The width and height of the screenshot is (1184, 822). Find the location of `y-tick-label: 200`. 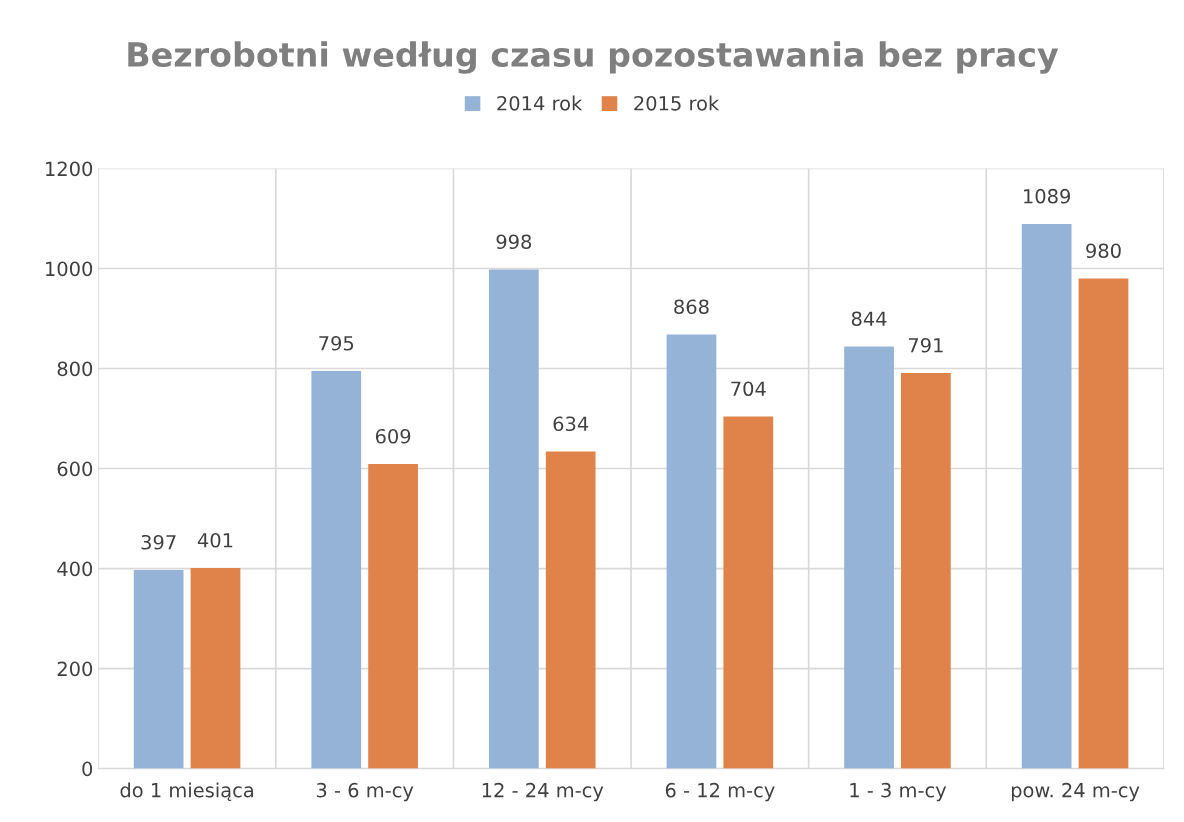

y-tick-label: 200 is located at coordinates (75, 669).